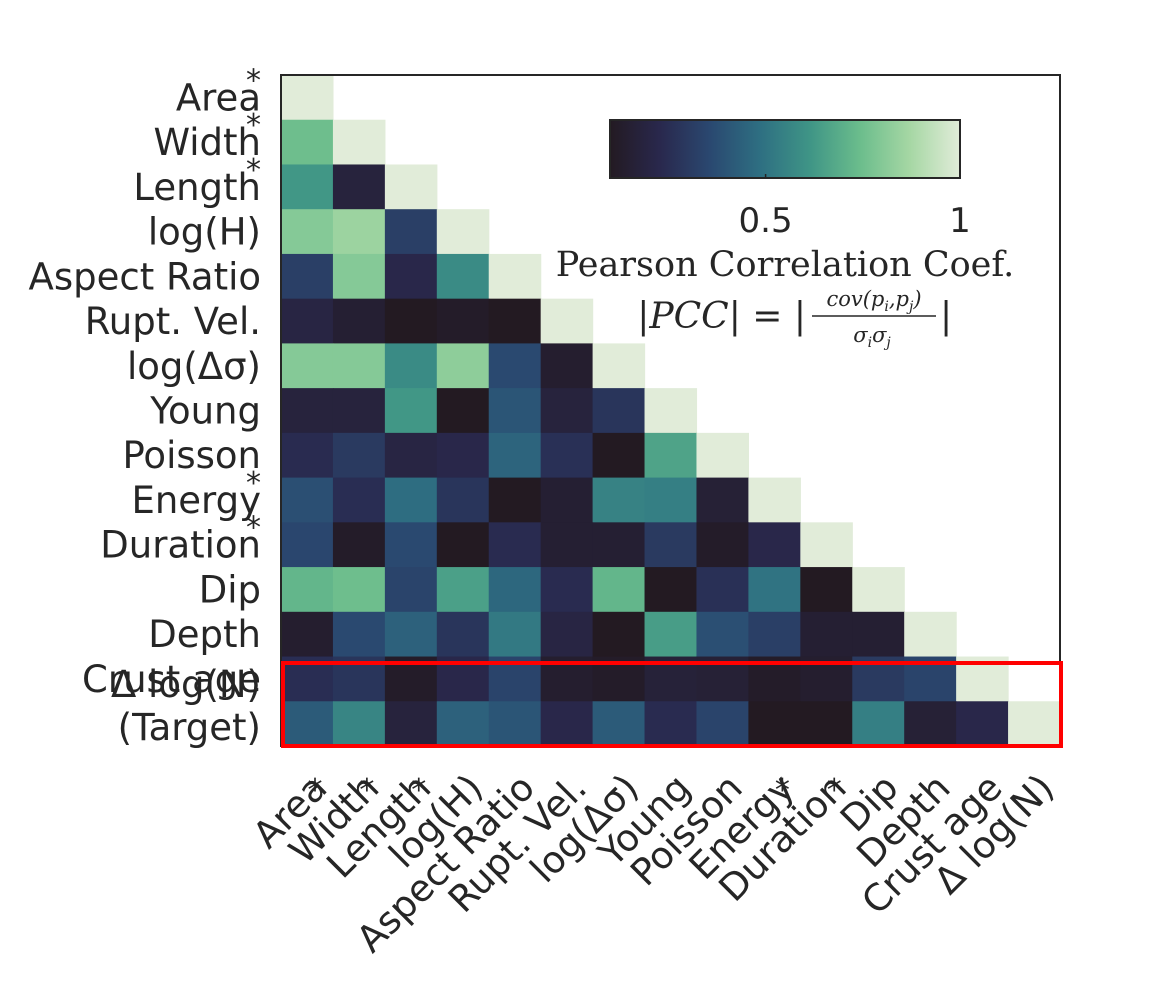 The height and width of the screenshot is (997, 1172). What do you see at coordinates (411, 232) in the screenshot?
I see `heatmap-cell-log-h-length` at bounding box center [411, 232].